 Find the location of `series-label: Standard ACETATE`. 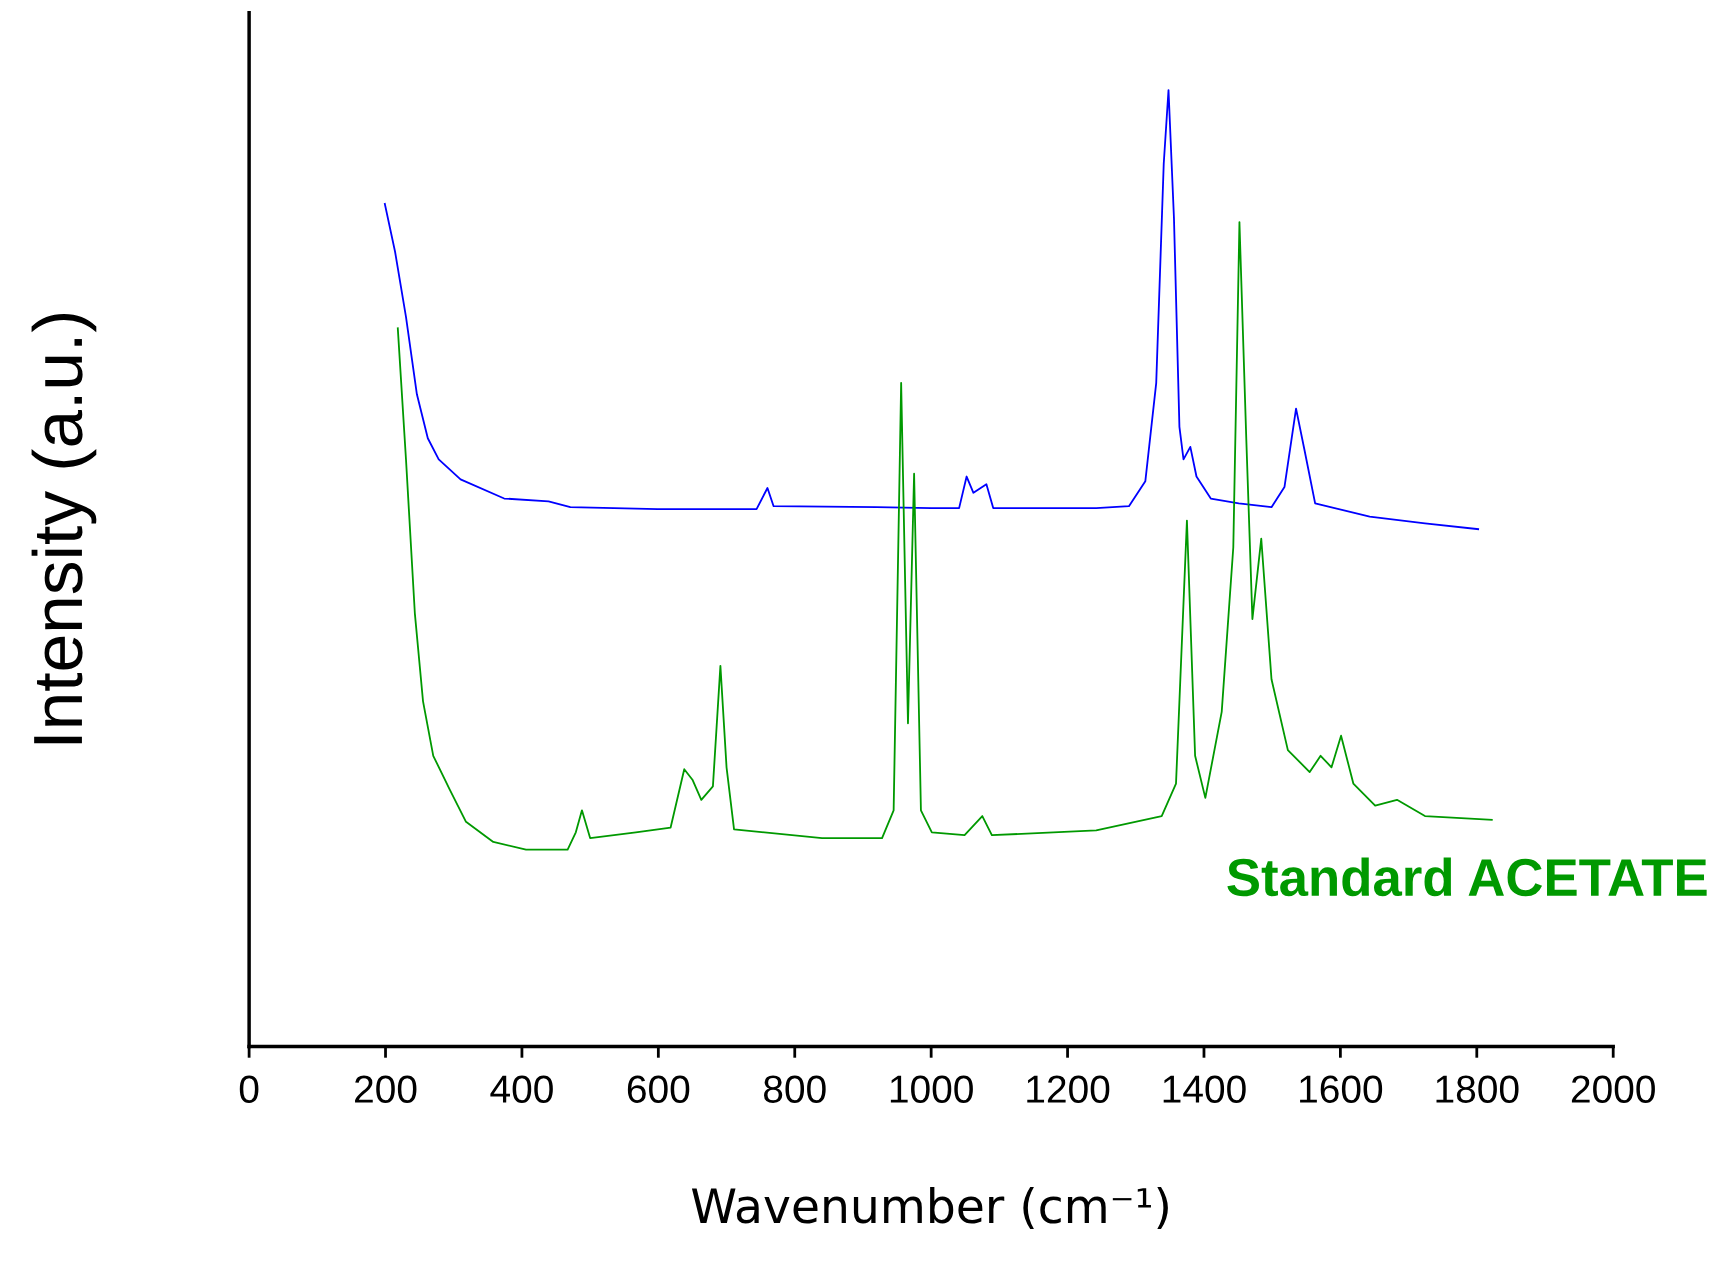

series-label: Standard ACETATE is located at coordinates (1467, 877).